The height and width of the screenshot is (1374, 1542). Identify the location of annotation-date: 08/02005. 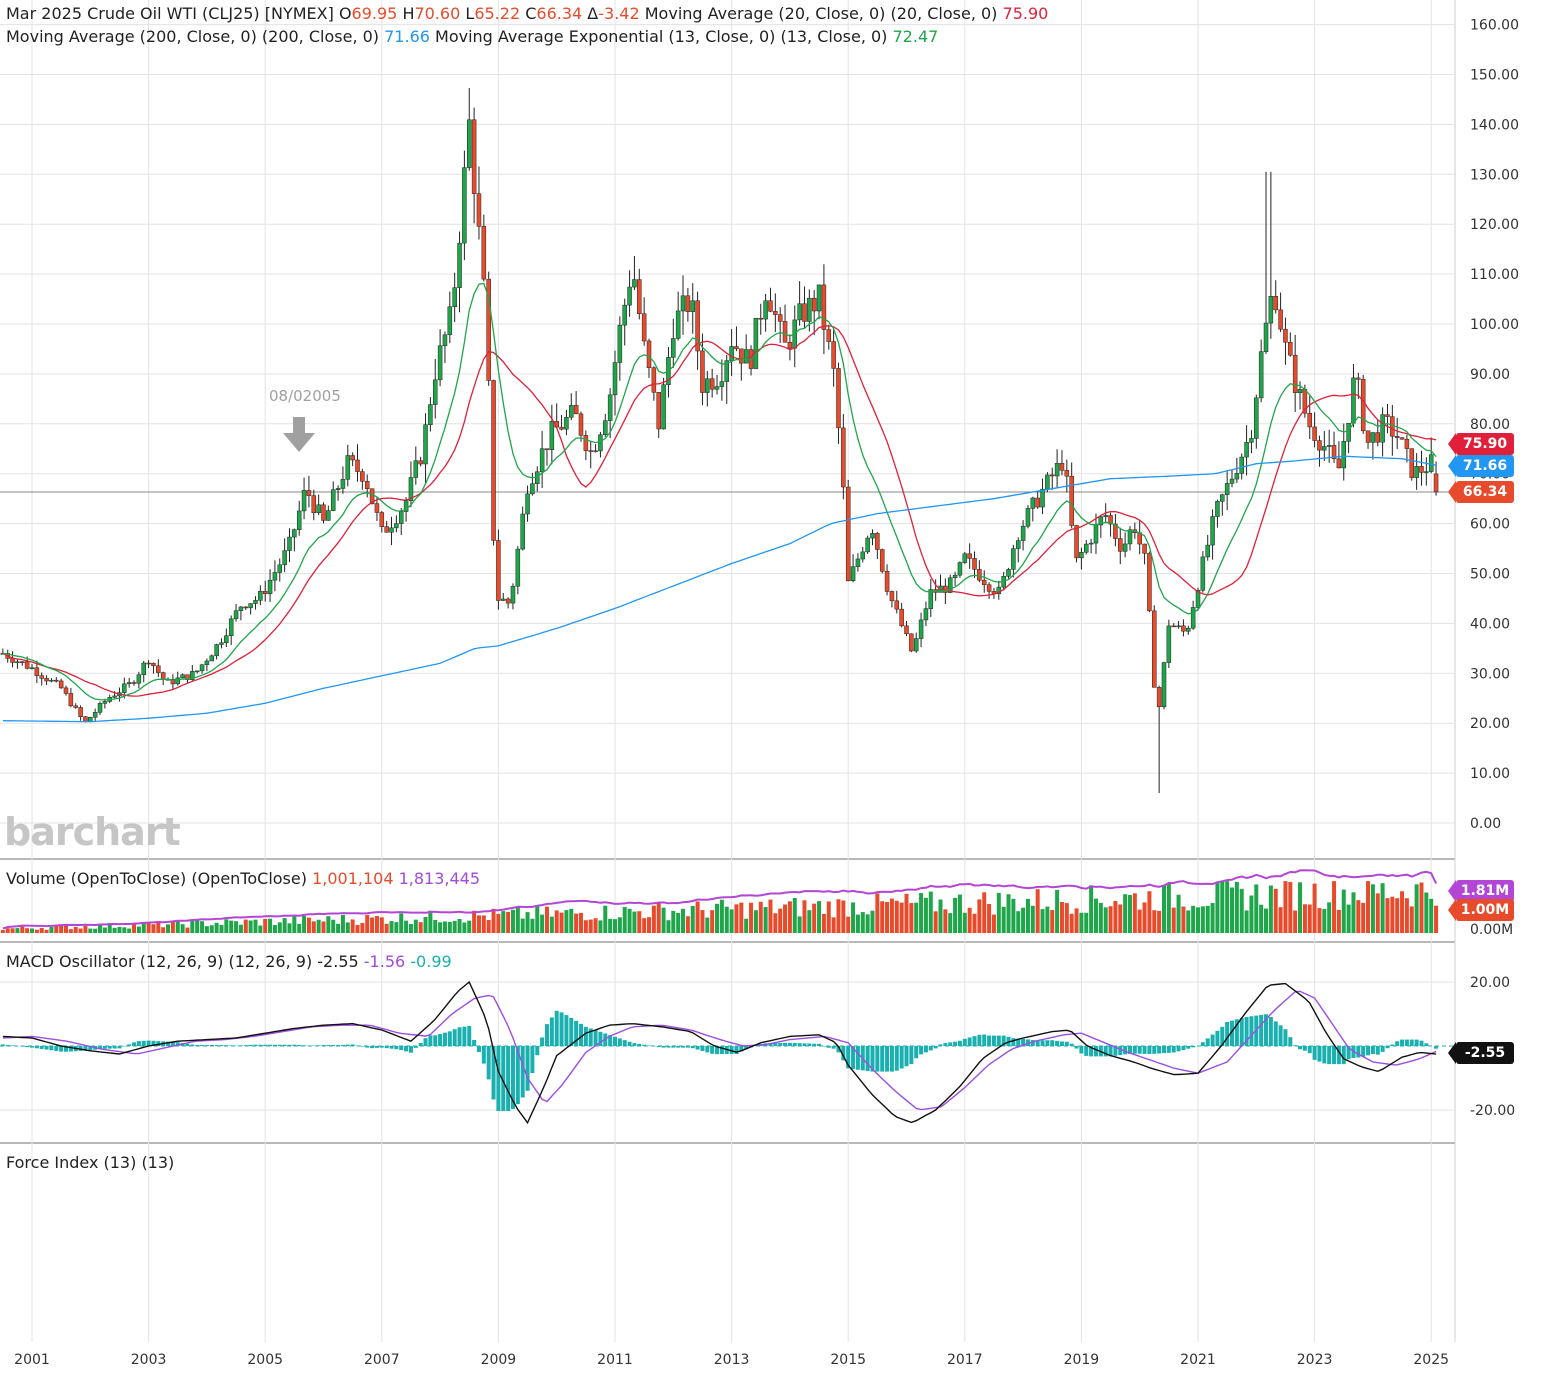
(305, 396).